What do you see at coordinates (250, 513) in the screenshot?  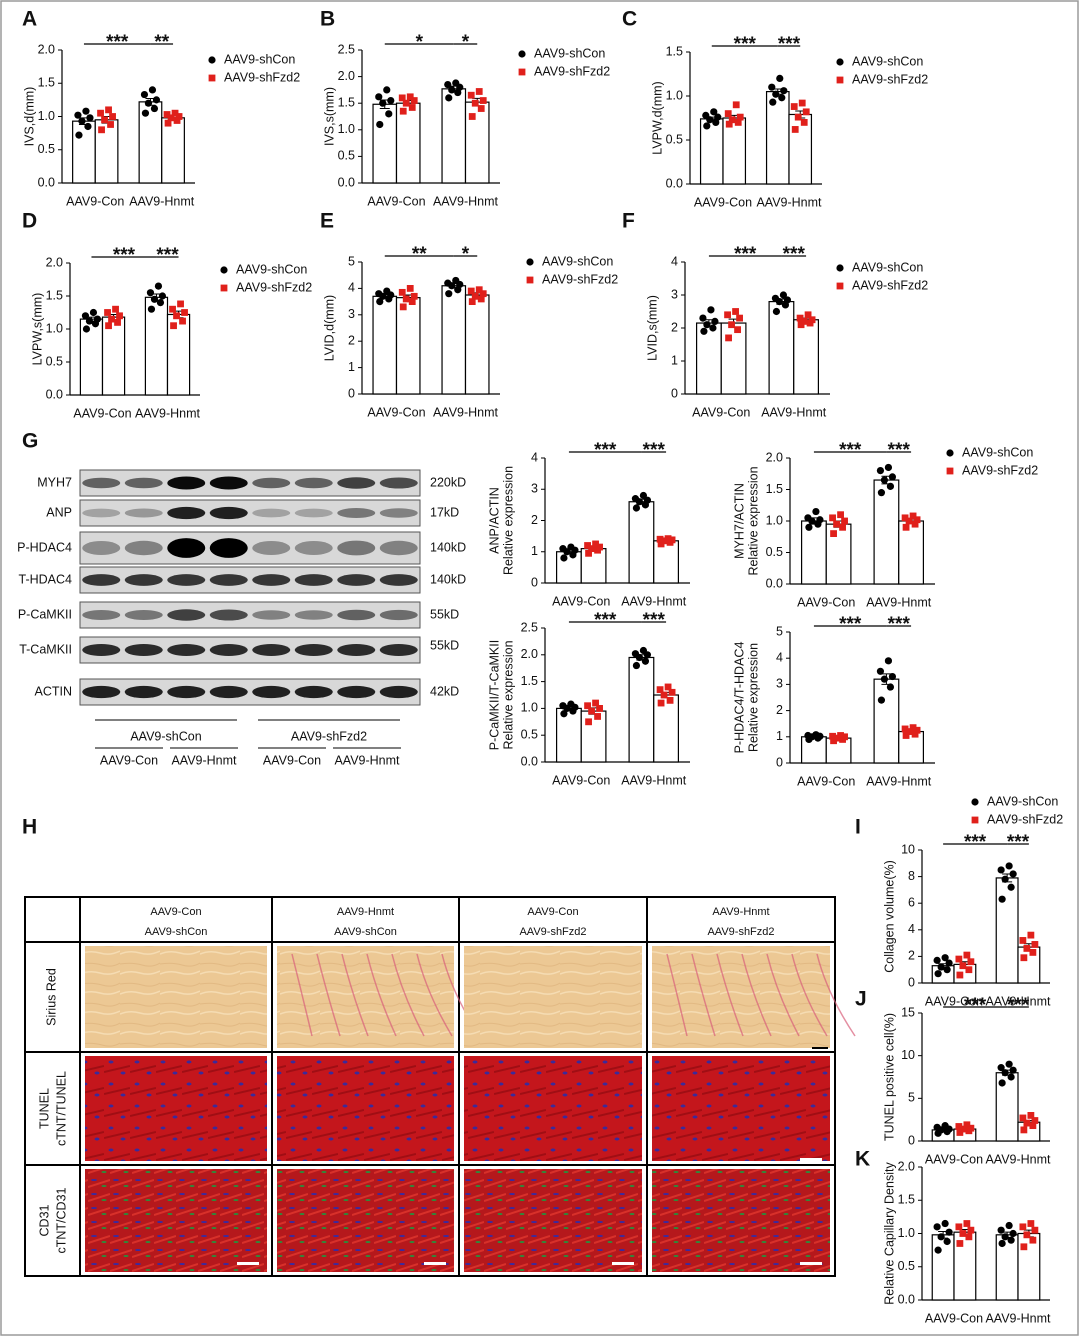 I see `blot-strip` at bounding box center [250, 513].